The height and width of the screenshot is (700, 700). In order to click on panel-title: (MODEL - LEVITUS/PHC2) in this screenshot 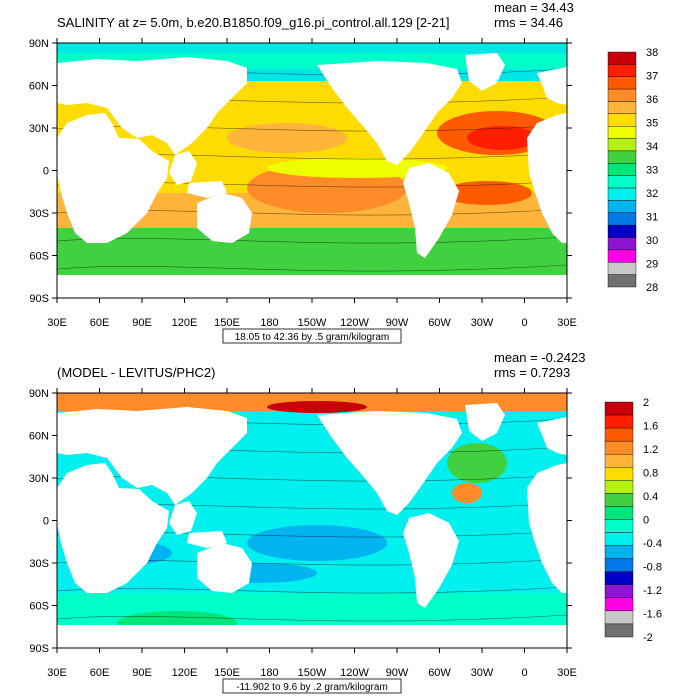, I will do `click(136, 372)`.